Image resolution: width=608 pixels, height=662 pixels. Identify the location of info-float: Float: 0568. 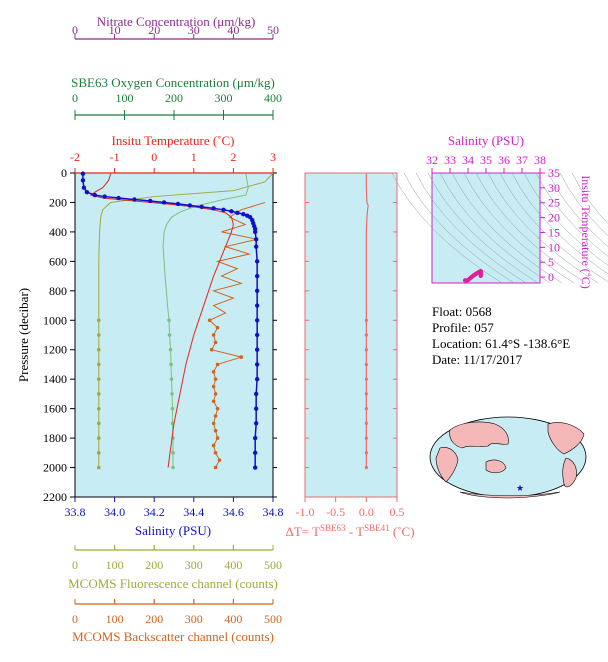
(462, 311).